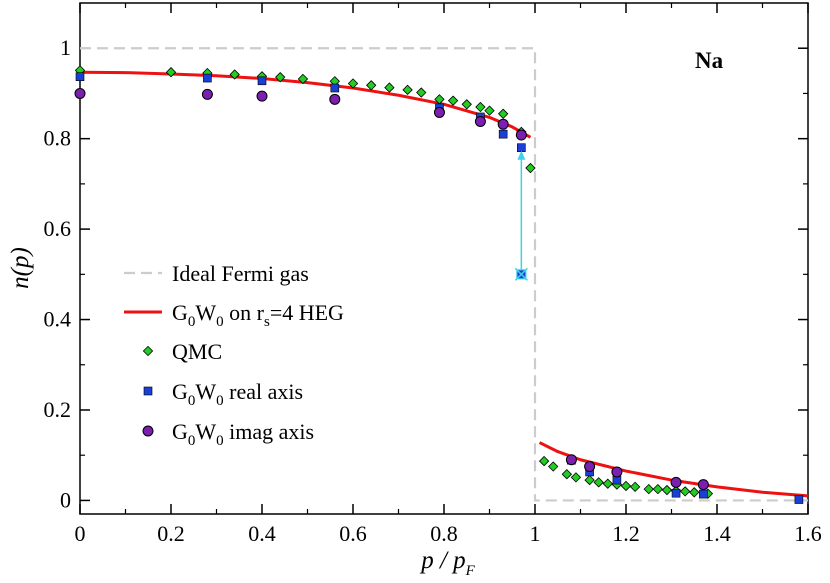  I want to click on x-axis-label-sub: F, so click(470, 571).